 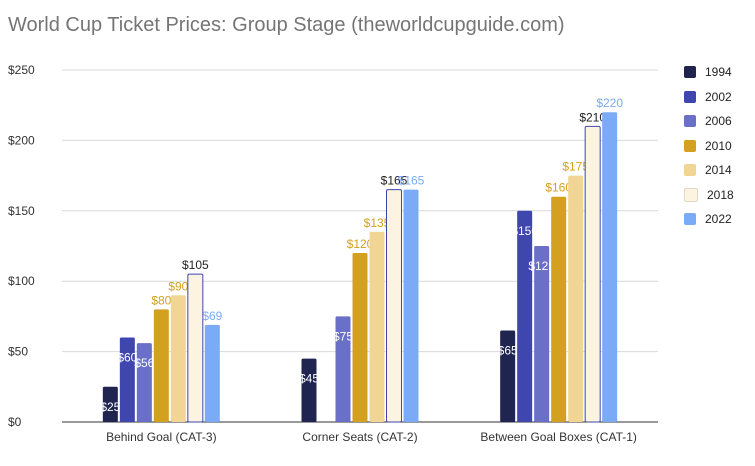 I want to click on x-tick-label: Corner Seats (CAT-2), so click(x=359, y=437).